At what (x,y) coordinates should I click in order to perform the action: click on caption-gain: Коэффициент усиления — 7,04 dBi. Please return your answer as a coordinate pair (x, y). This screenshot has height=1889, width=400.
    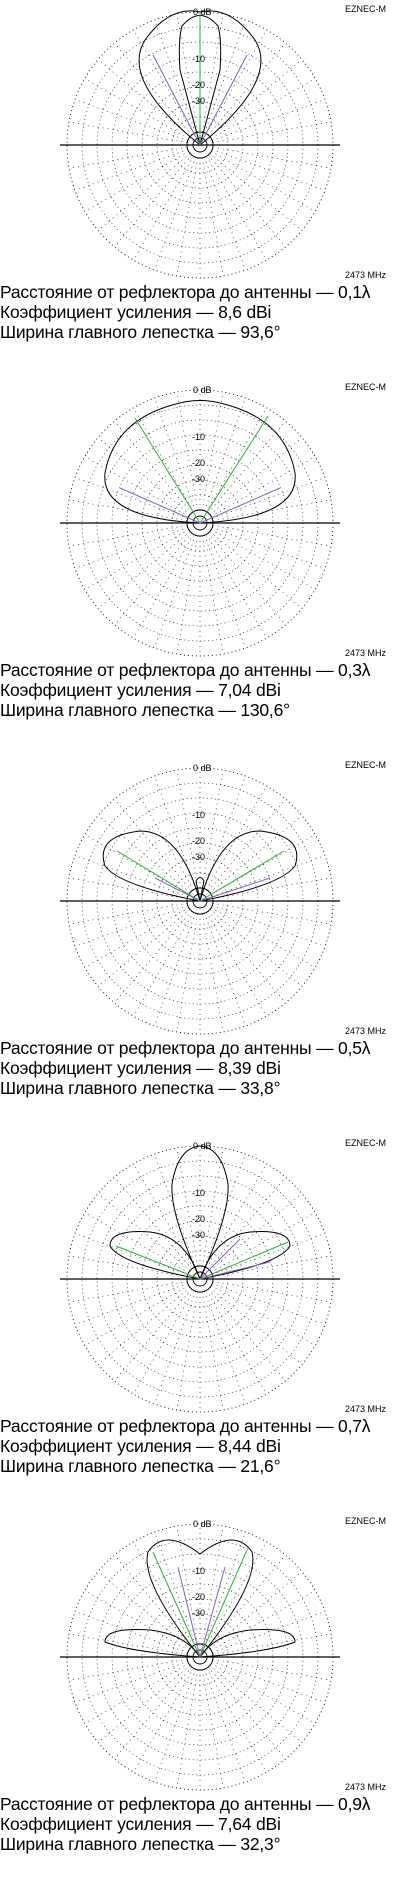
    Looking at the image, I should click on (140, 690).